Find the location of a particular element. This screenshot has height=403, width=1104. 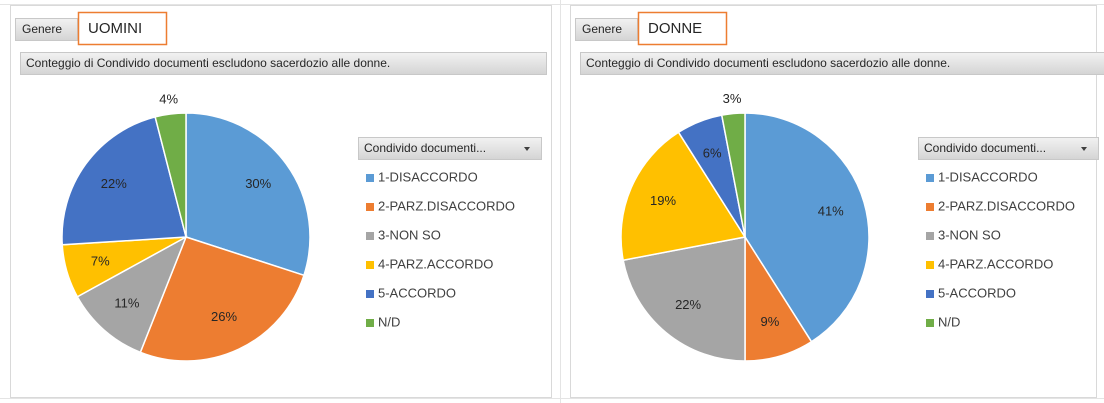

data-label: 11% is located at coordinates (126, 302).